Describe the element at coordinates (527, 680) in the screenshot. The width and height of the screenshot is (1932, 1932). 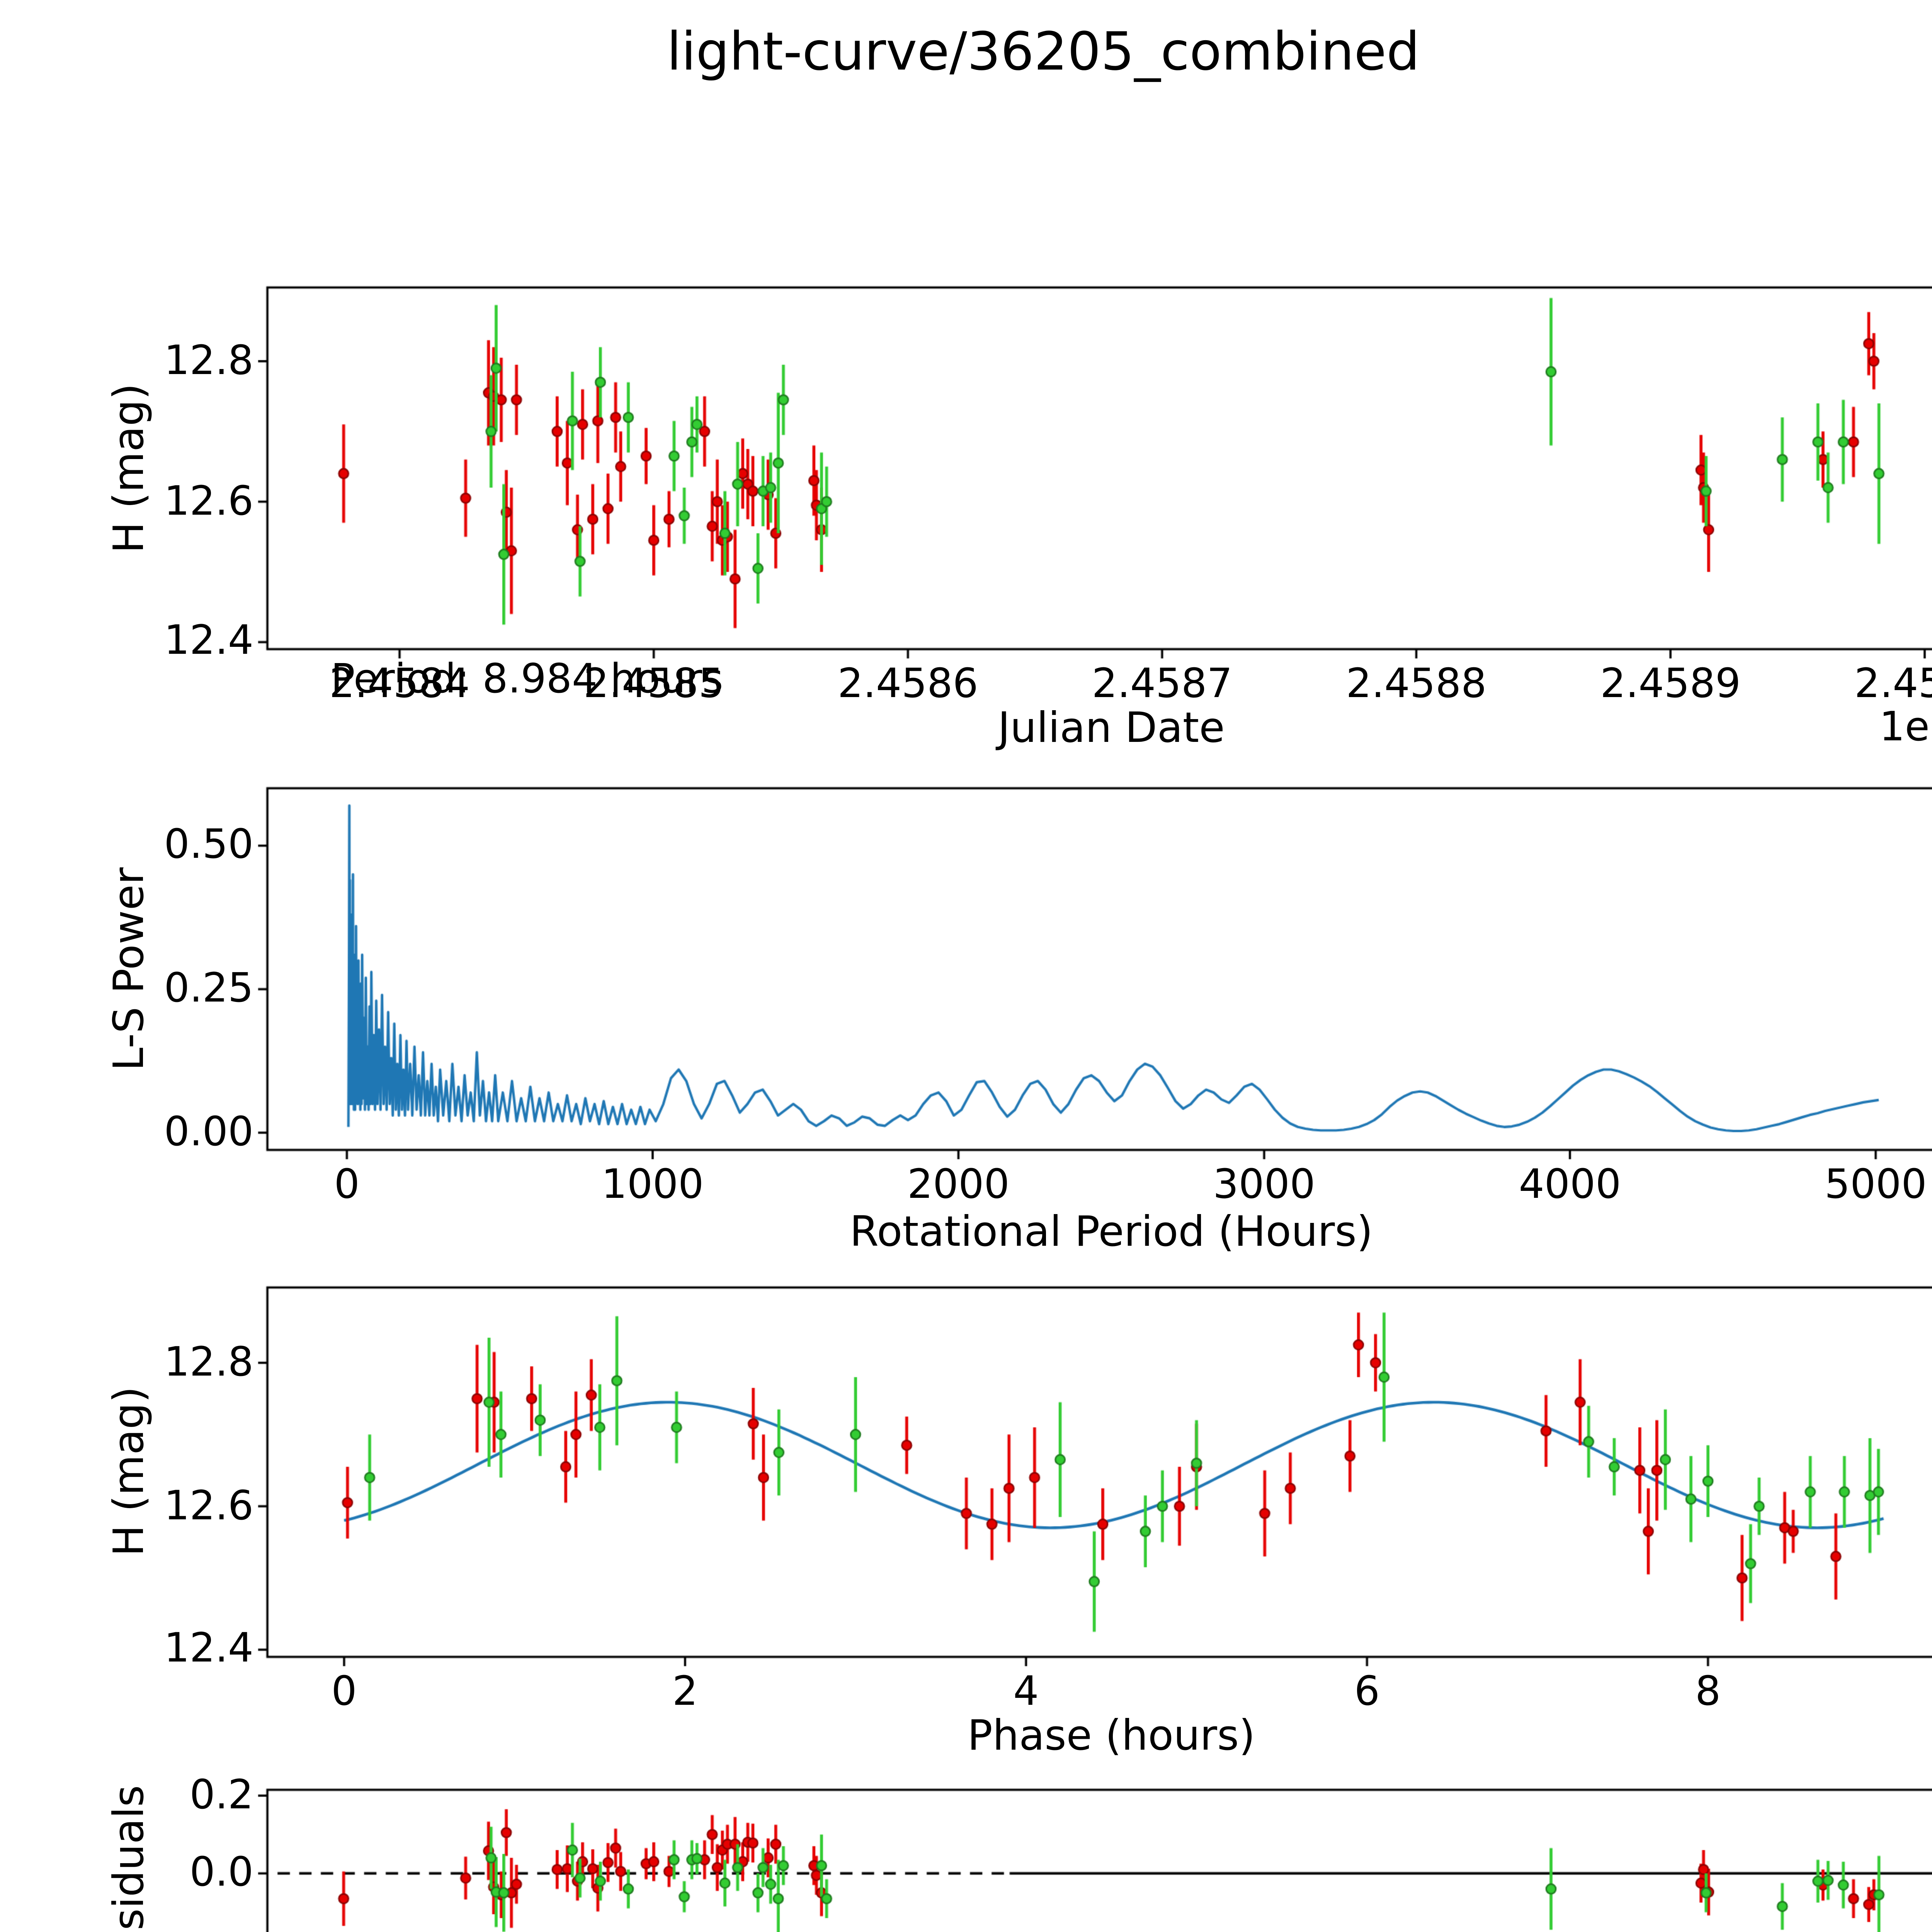
I see `period-annotation: Period: 8.984 hours` at that location.